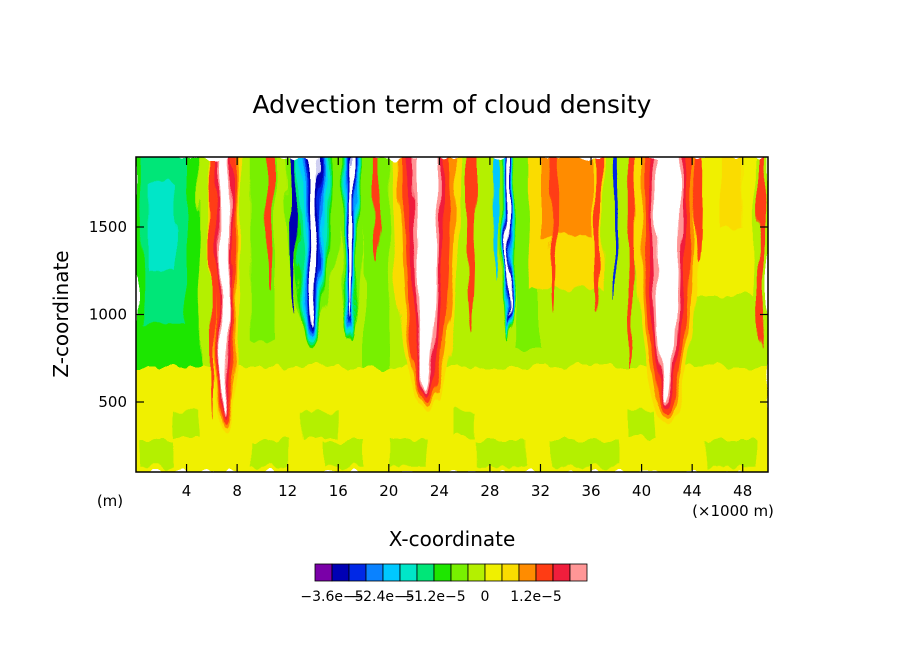 Image resolution: width=904 pixels, height=654 pixels. What do you see at coordinates (237, 491) in the screenshot?
I see `x-tick-label: 8` at bounding box center [237, 491].